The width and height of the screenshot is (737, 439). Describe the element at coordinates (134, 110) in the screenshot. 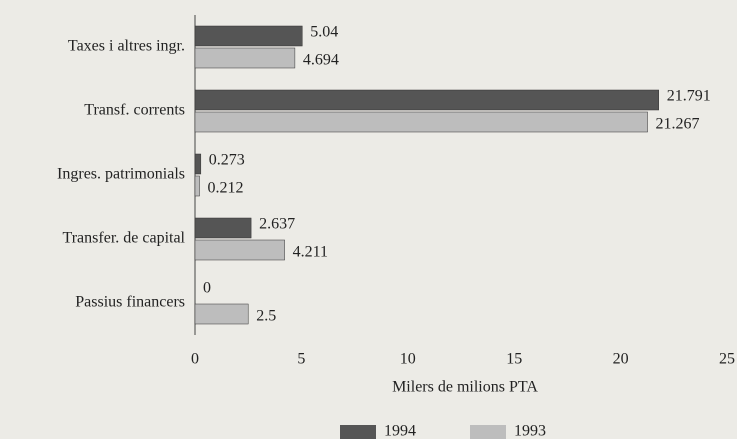

I see `y-tick-label: Transf. corrents` at that location.